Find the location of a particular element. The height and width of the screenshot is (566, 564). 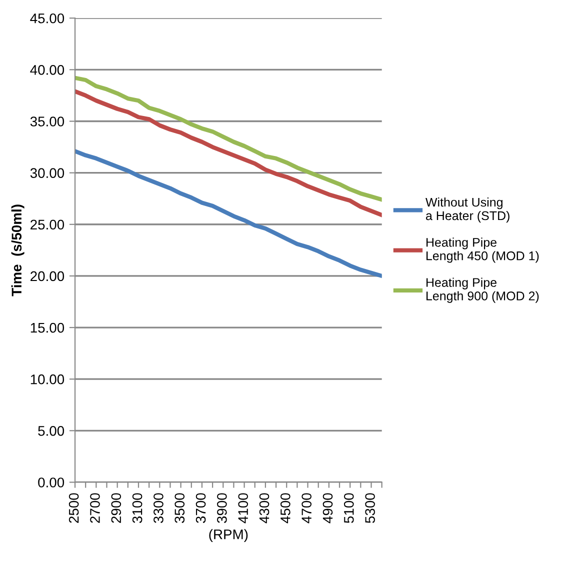

y-tick-label: 15.00 is located at coordinates (47, 327).